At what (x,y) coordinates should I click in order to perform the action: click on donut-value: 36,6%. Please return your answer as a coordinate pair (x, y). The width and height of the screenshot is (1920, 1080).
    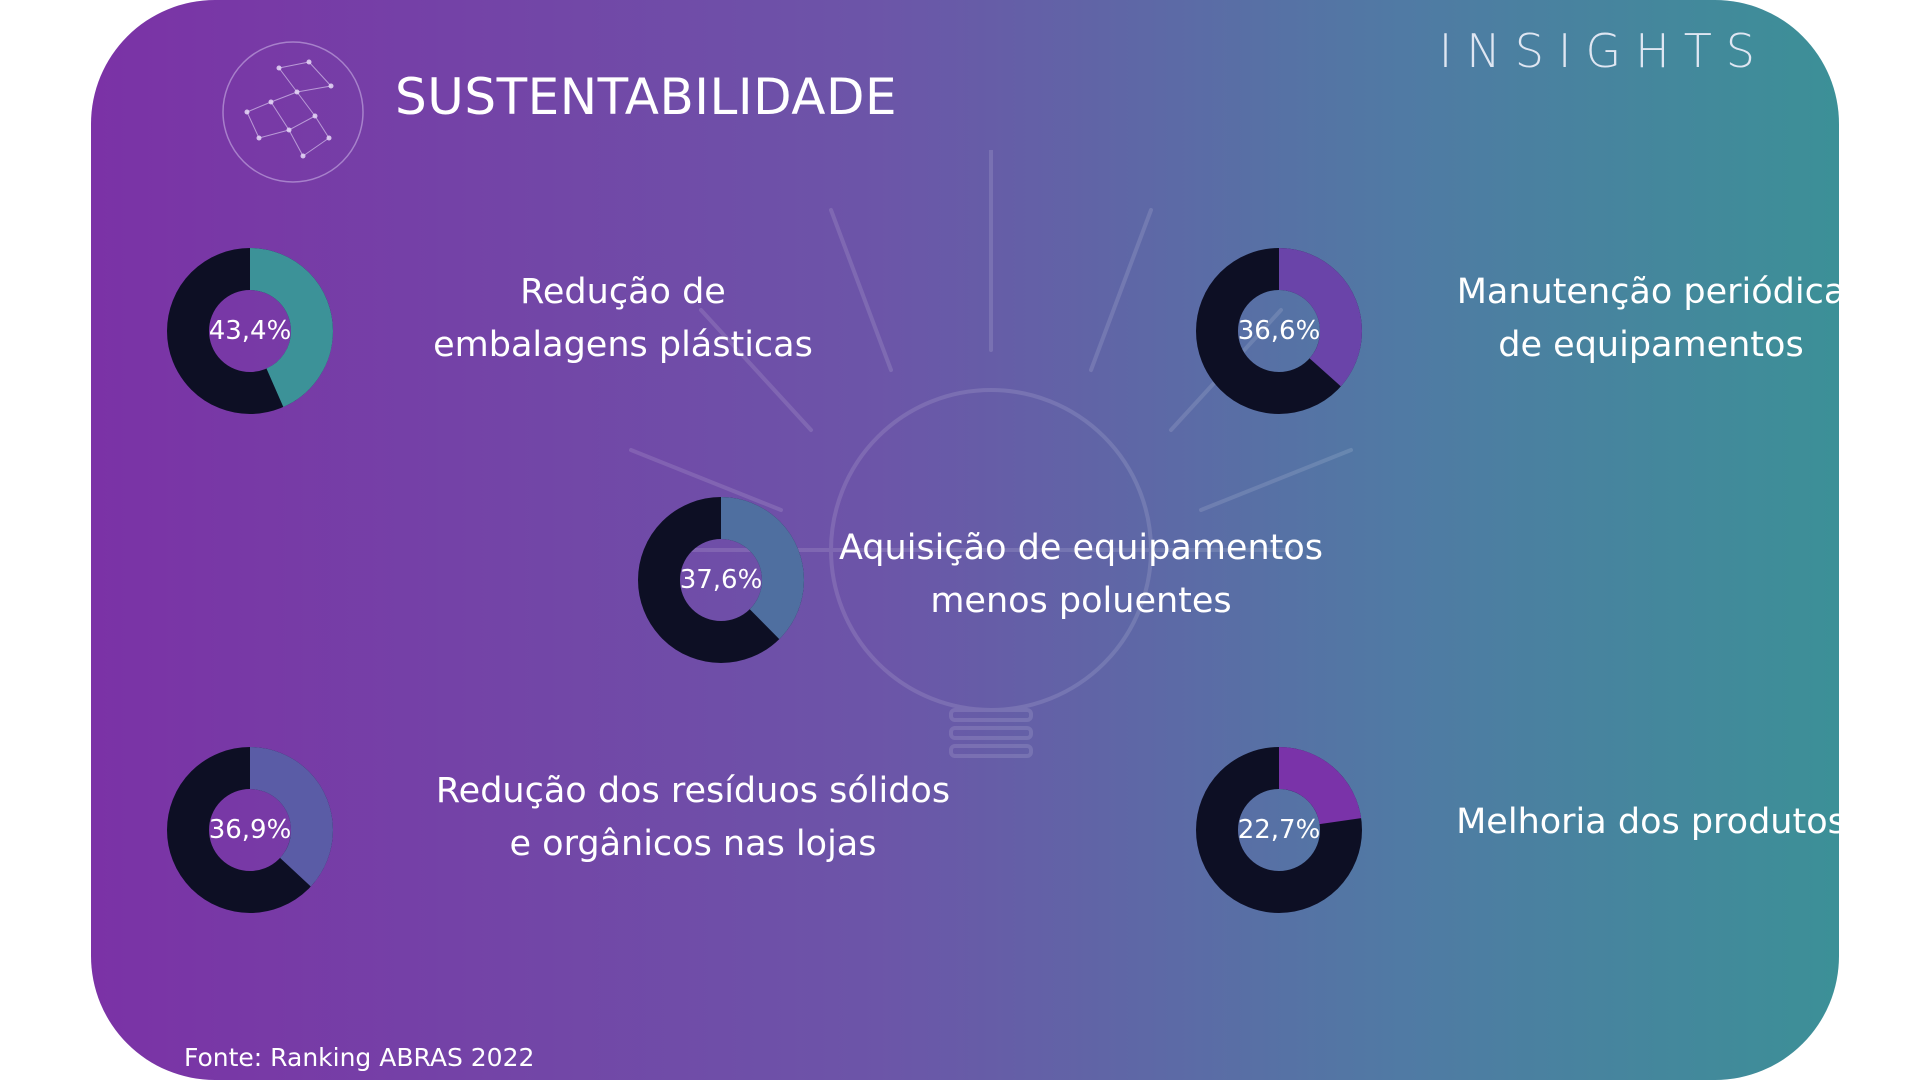
    Looking at the image, I should click on (1279, 331).